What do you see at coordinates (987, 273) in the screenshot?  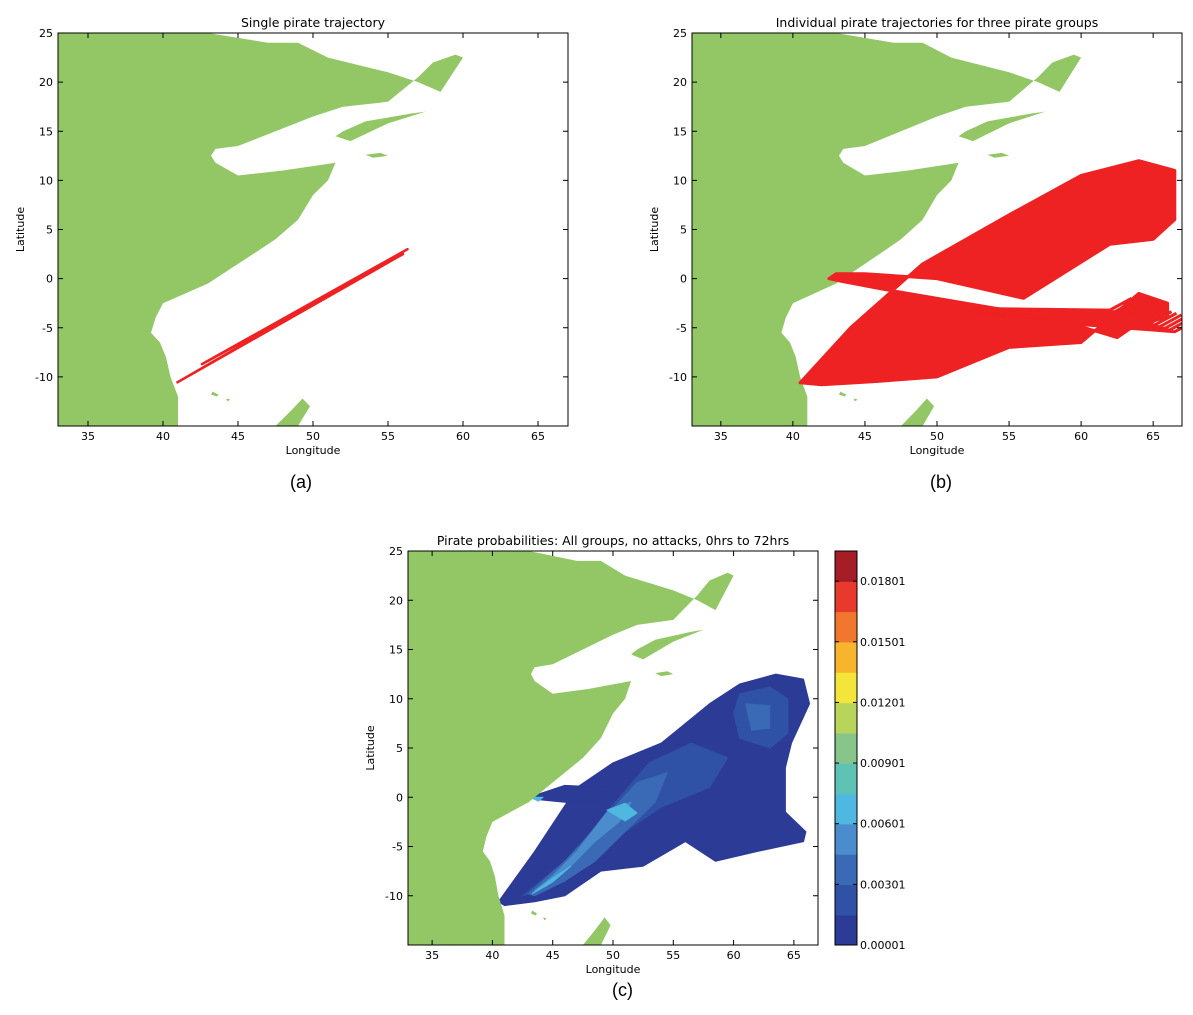 I see `trajectory-band` at bounding box center [987, 273].